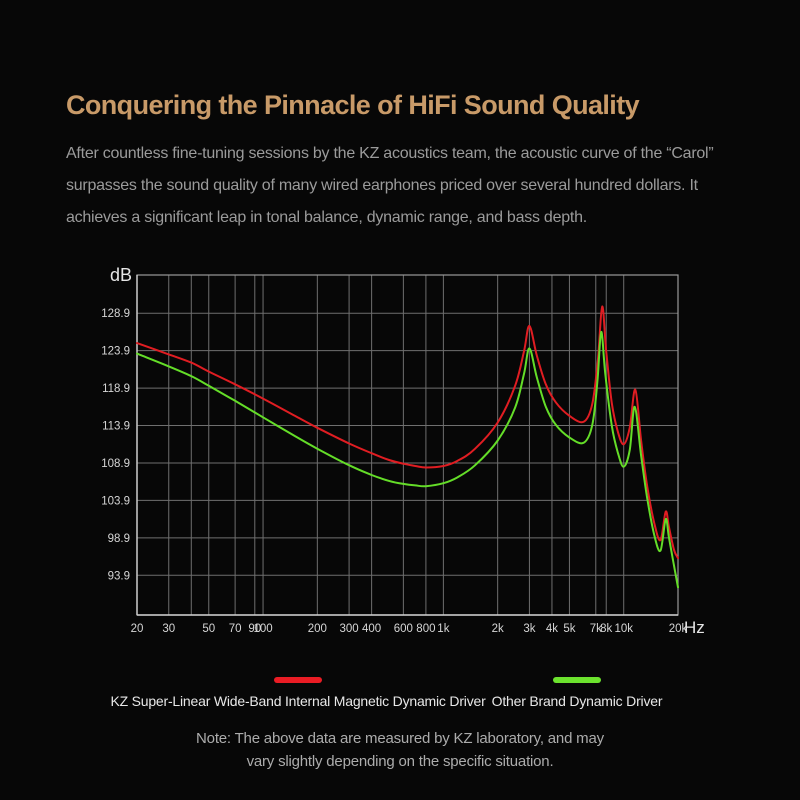  I want to click on x-tick-label: 300, so click(348, 629).